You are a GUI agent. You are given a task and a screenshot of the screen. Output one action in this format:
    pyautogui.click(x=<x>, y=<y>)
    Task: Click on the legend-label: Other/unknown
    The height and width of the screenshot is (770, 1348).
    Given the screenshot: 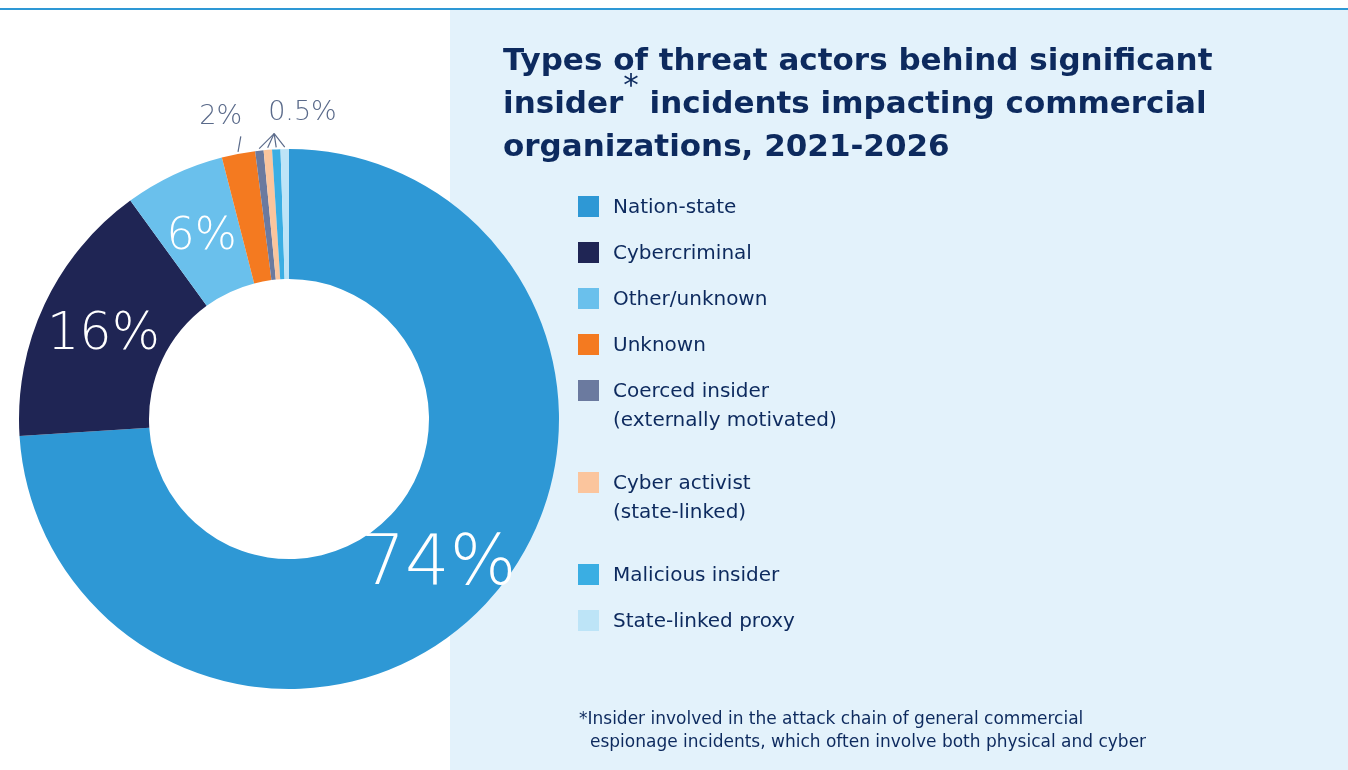 What is the action you would take?
    pyautogui.click(x=690, y=298)
    